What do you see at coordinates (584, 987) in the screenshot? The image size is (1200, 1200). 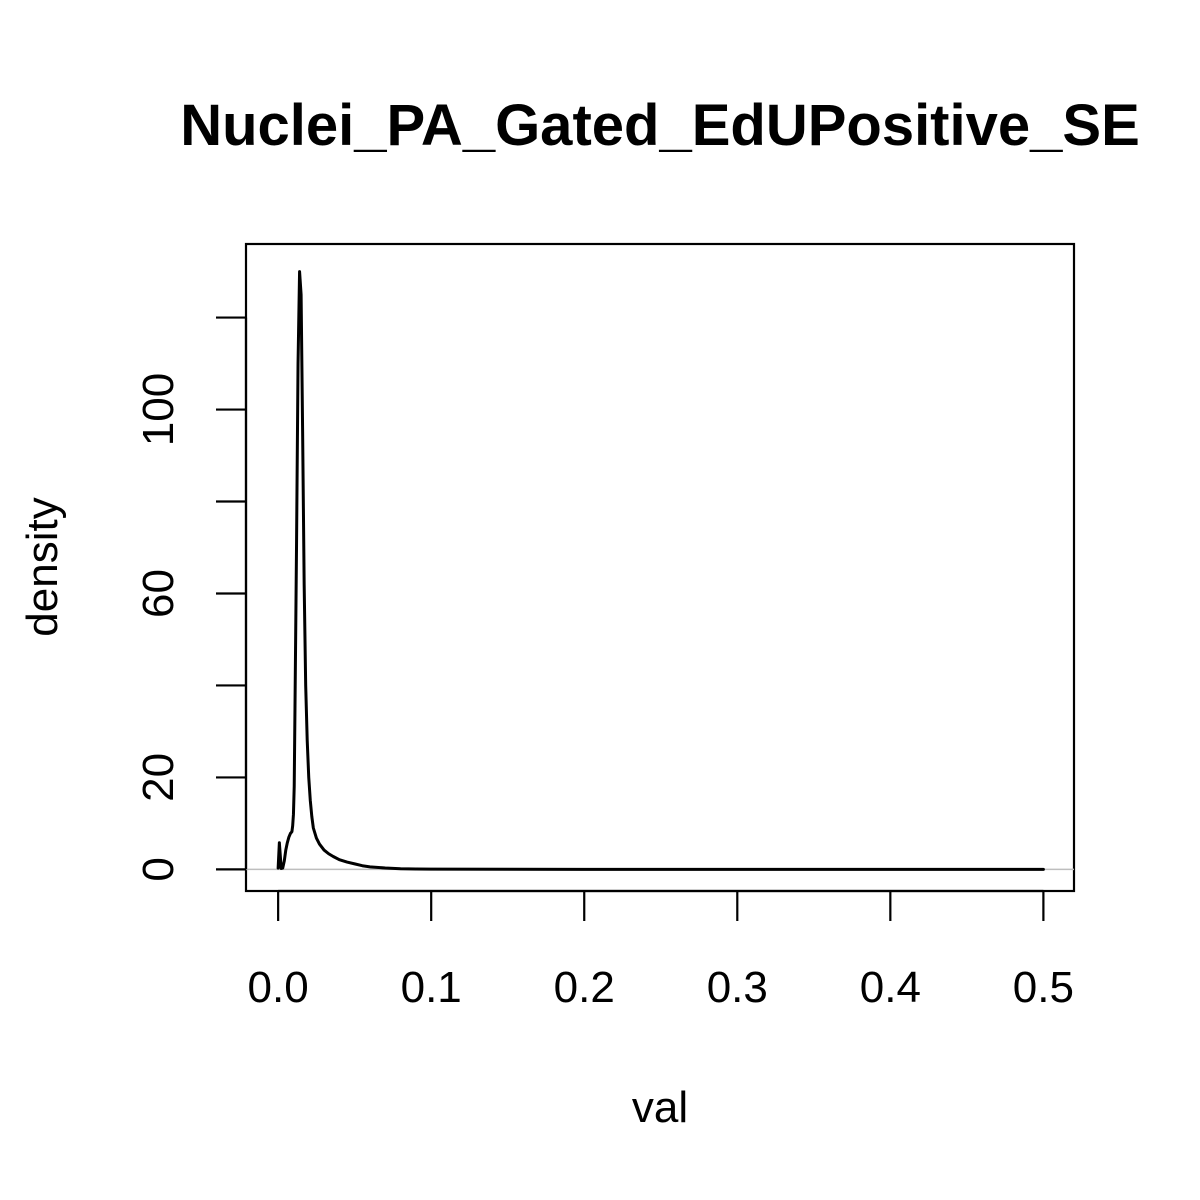 I see `x-tick-label: 0.2` at bounding box center [584, 987].